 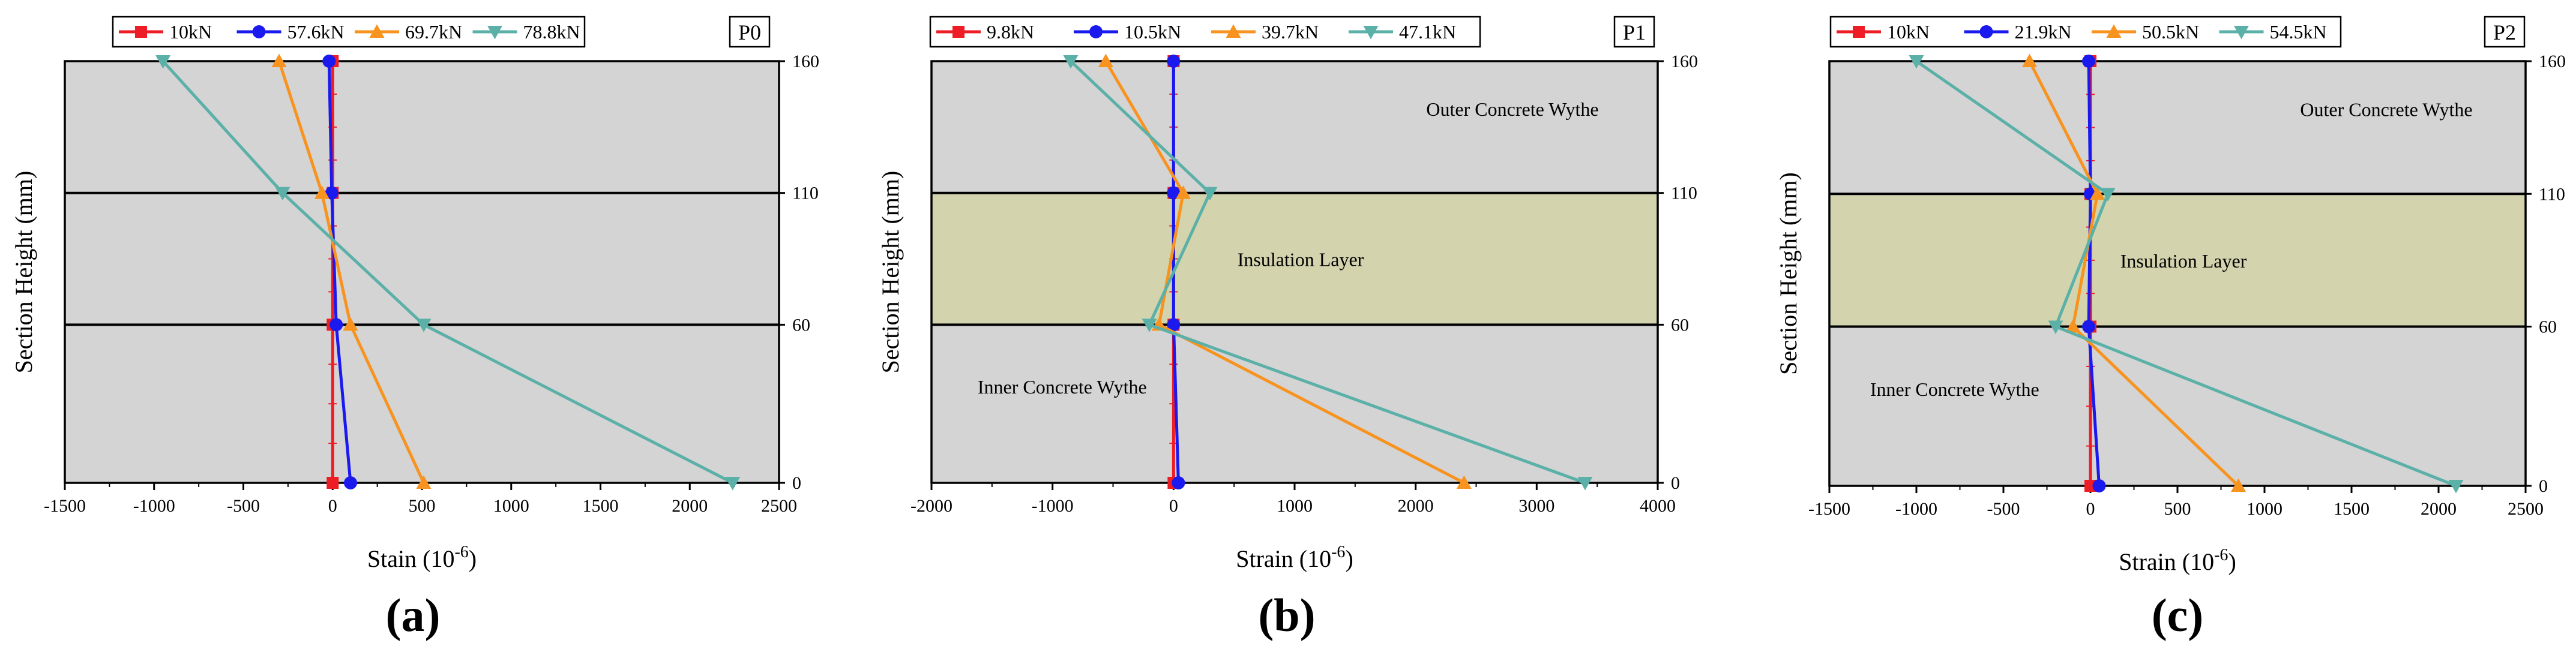 What do you see at coordinates (65, 506) in the screenshot?
I see `x-tick-label: -1500` at bounding box center [65, 506].